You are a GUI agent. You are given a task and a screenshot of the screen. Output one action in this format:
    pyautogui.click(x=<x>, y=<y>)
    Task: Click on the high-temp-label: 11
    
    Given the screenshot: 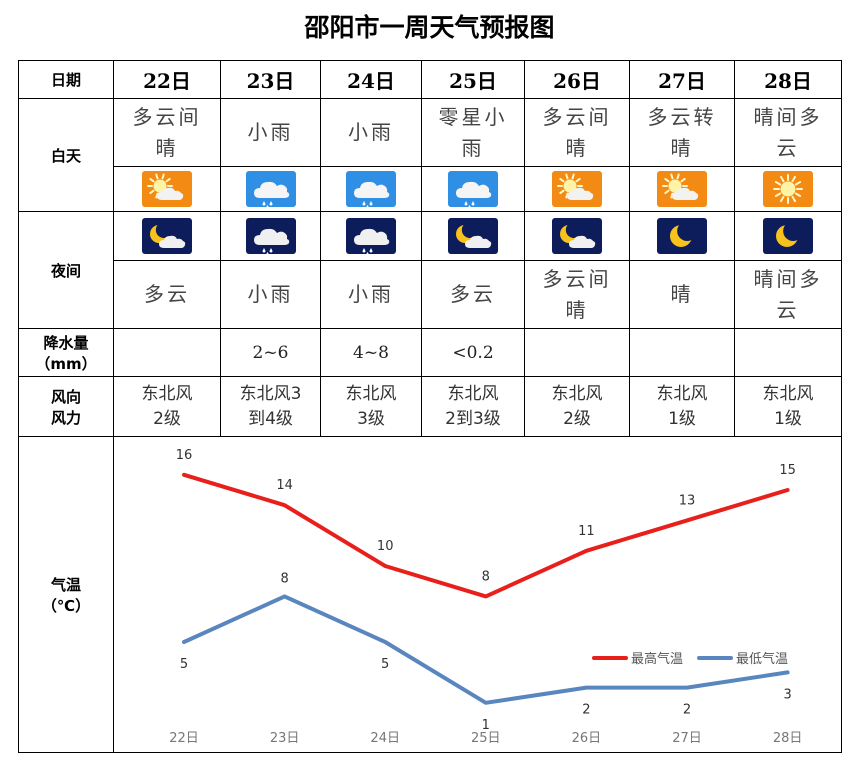 What is the action you would take?
    pyautogui.click(x=586, y=530)
    